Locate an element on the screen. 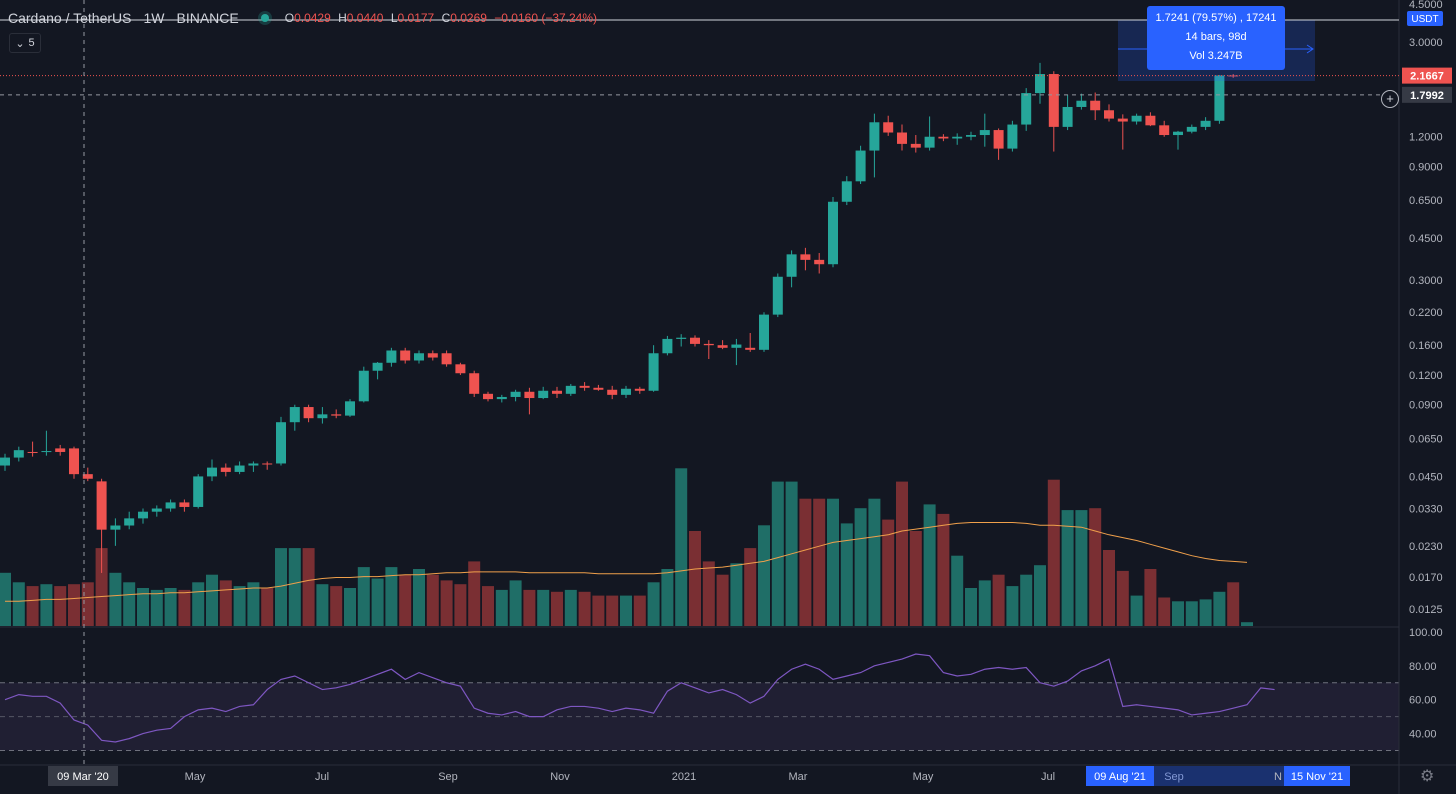  range-start-label: 09 Aug '21 is located at coordinates (1120, 777).